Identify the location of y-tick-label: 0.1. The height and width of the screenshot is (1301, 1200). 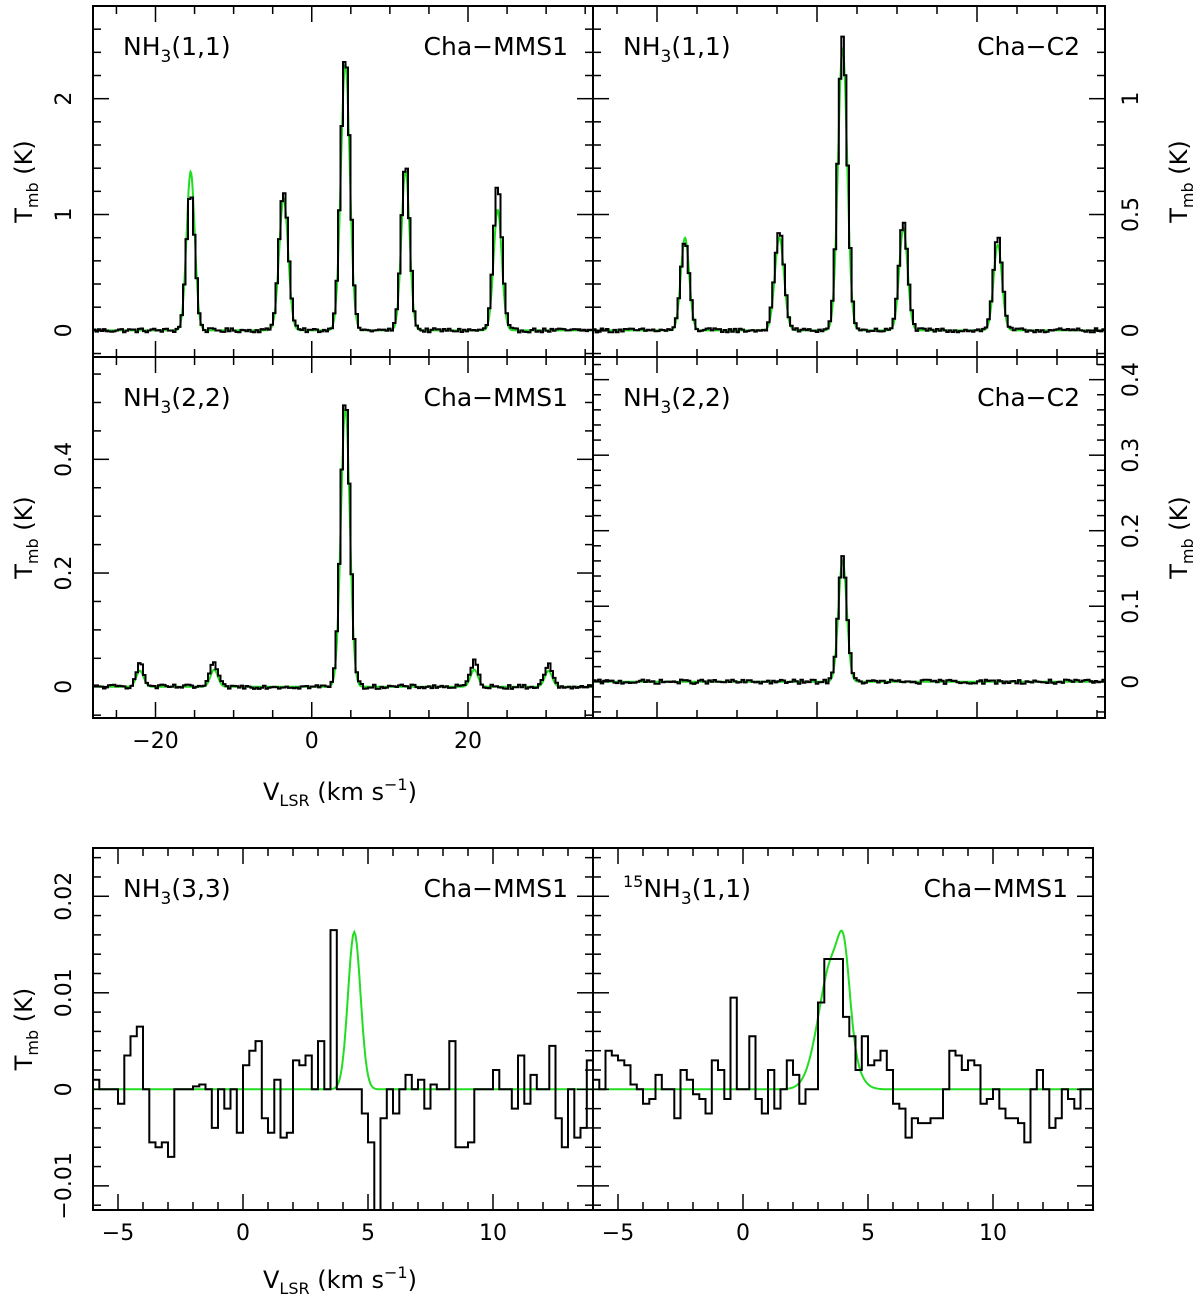
(1131, 606).